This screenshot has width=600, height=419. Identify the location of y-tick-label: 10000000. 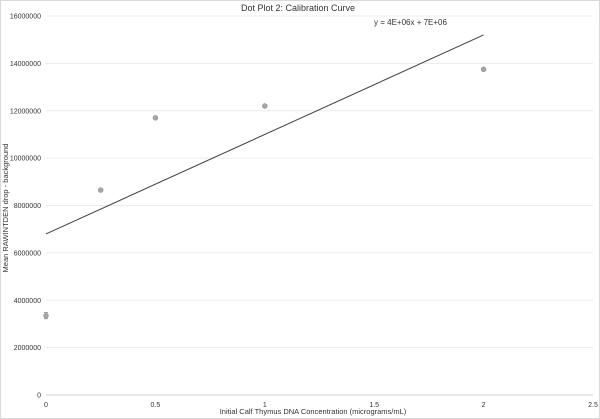
(25, 159).